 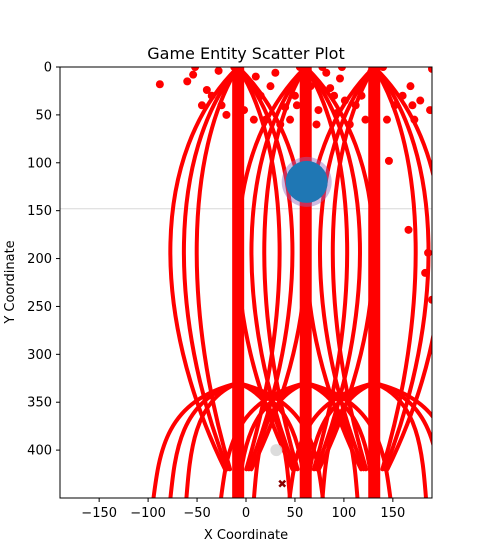 I want to click on ghost-marker, so click(x=276, y=450).